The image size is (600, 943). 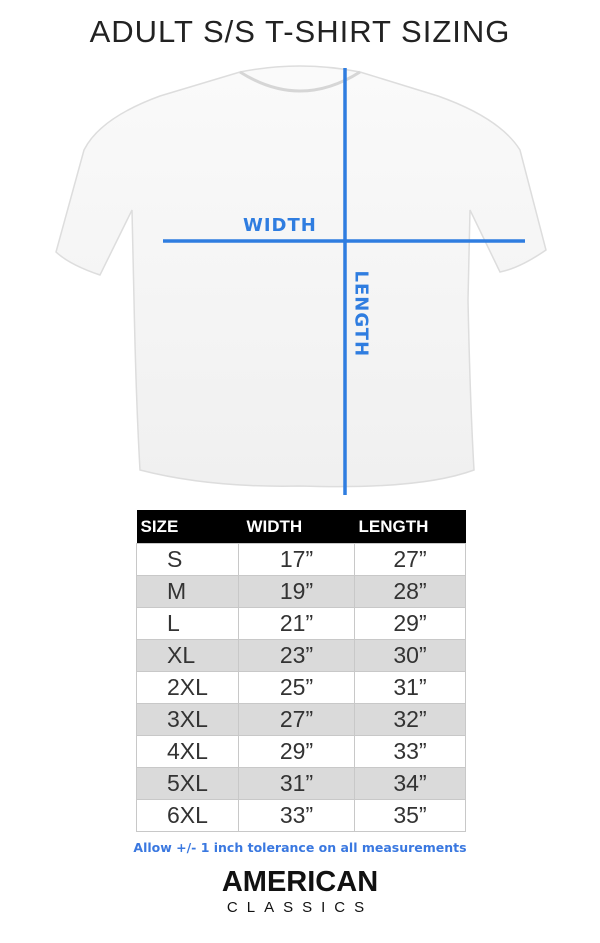 What do you see at coordinates (361, 314) in the screenshot?
I see `length-label: LENGTH` at bounding box center [361, 314].